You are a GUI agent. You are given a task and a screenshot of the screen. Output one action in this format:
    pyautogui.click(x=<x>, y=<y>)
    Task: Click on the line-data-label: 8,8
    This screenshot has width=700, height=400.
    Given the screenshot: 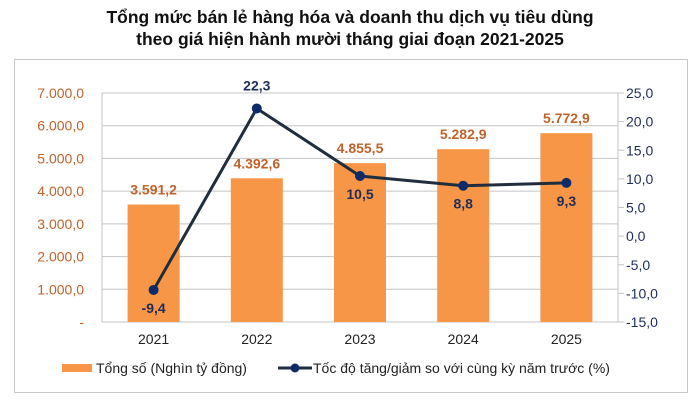 What is the action you would take?
    pyautogui.click(x=463, y=204)
    